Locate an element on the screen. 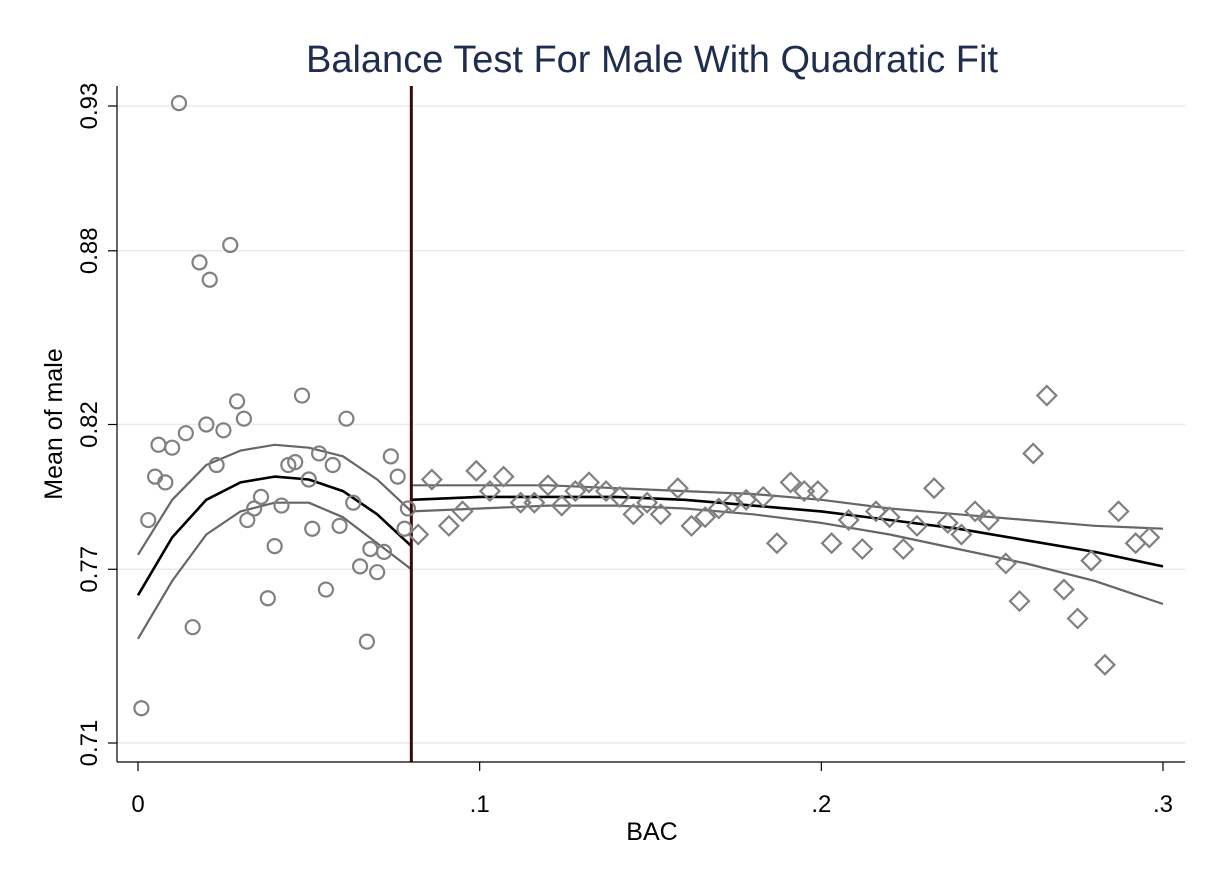  quadratic-fit-line is located at coordinates (274, 535).